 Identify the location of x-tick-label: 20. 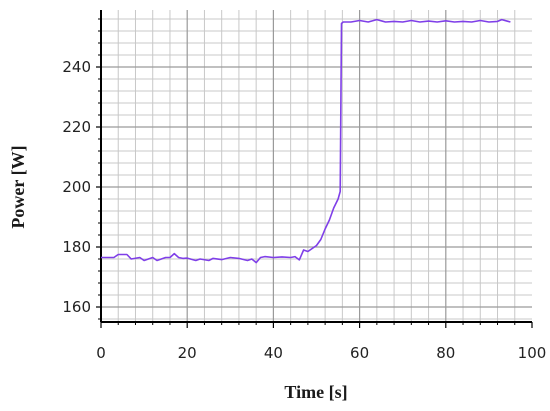
(187, 353).